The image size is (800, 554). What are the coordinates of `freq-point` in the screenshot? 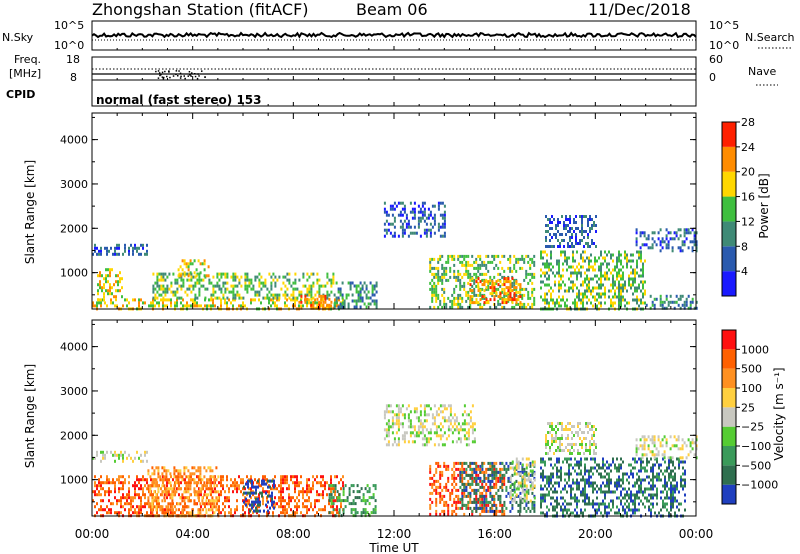 It's located at (170, 77).